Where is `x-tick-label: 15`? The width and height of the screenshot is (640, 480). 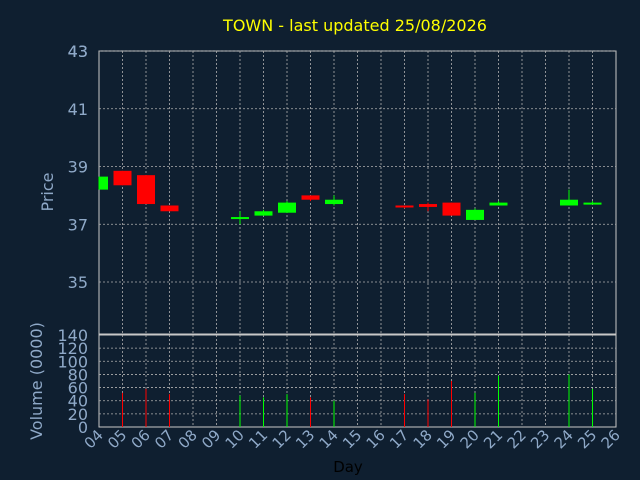
x-tick-label: 15 is located at coordinates (352, 439).